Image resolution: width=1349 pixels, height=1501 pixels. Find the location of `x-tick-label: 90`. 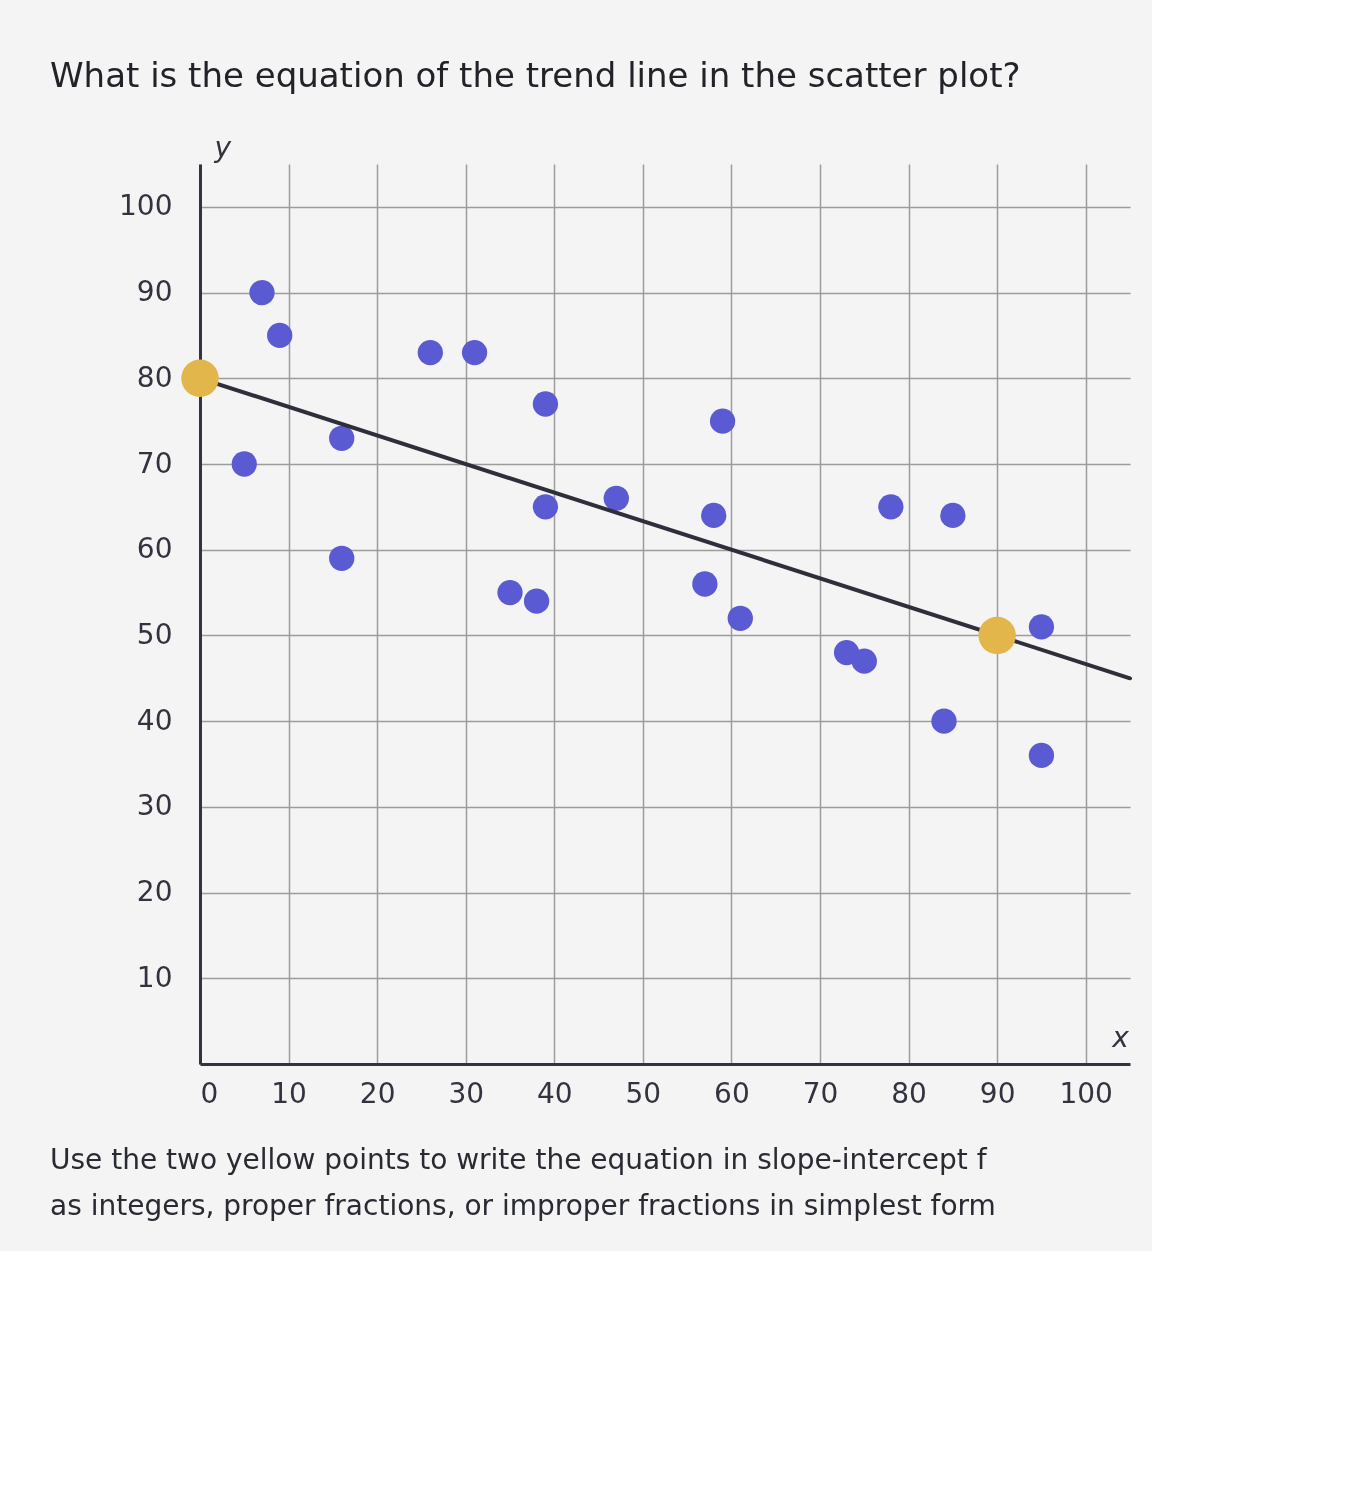

x-tick-label: 90 is located at coordinates (997, 1093).